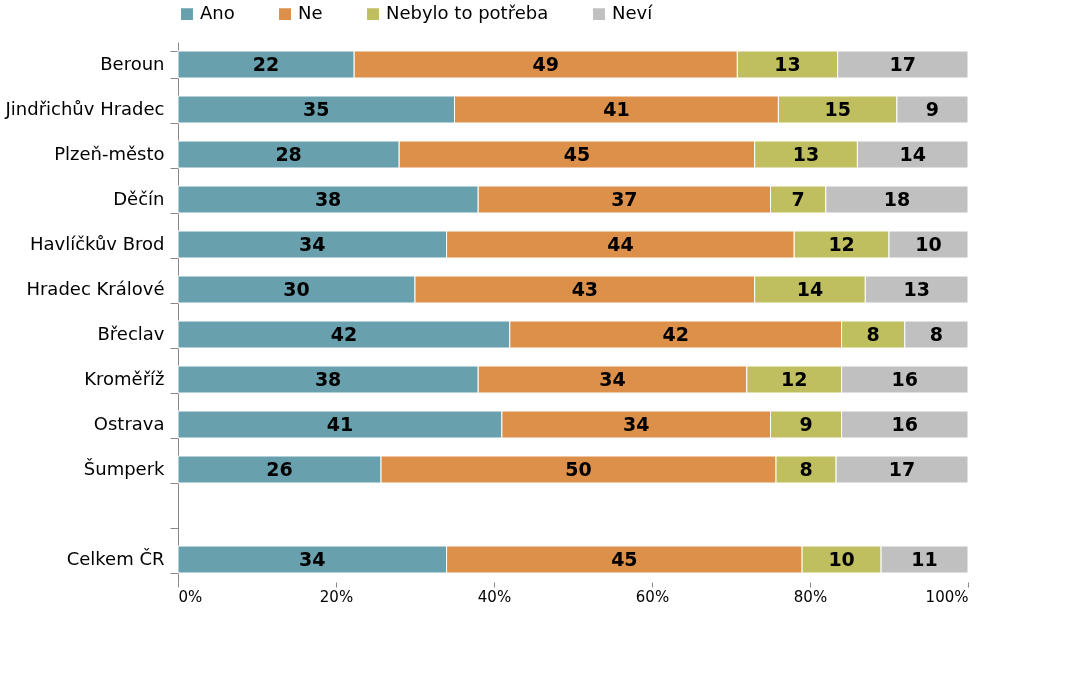 This screenshot has height=673, width=1074. I want to click on data-label: 43, so click(585, 288).